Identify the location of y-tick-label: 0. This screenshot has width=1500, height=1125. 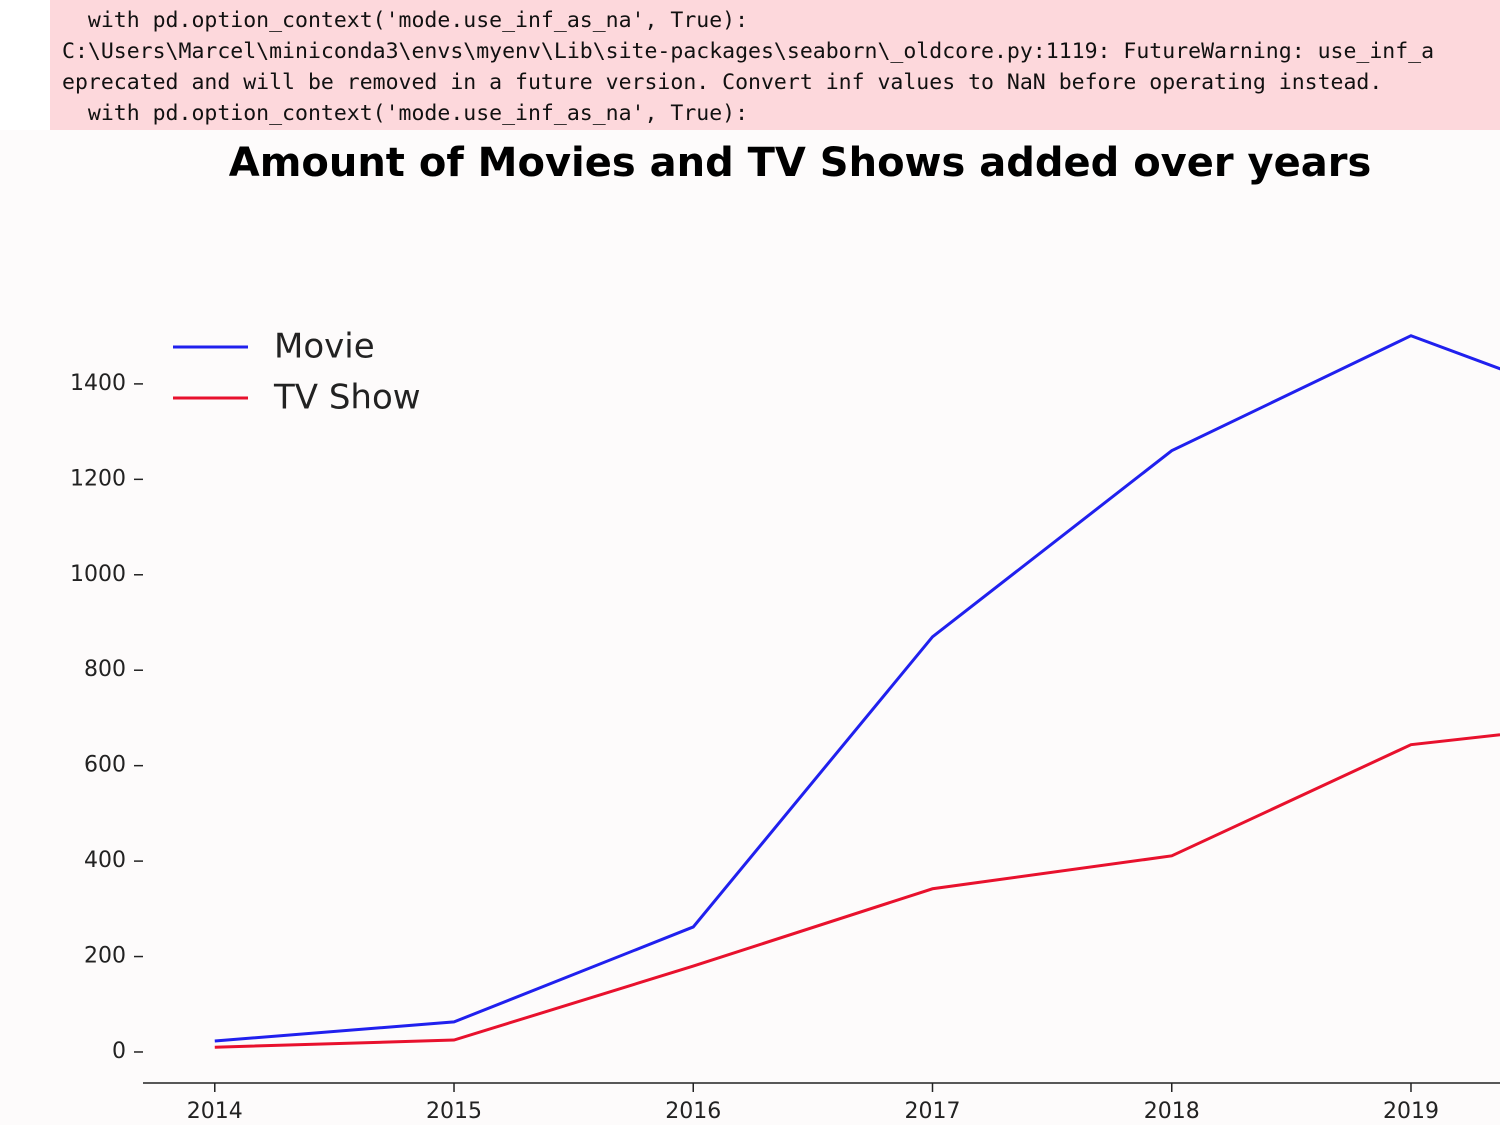
(119, 1051).